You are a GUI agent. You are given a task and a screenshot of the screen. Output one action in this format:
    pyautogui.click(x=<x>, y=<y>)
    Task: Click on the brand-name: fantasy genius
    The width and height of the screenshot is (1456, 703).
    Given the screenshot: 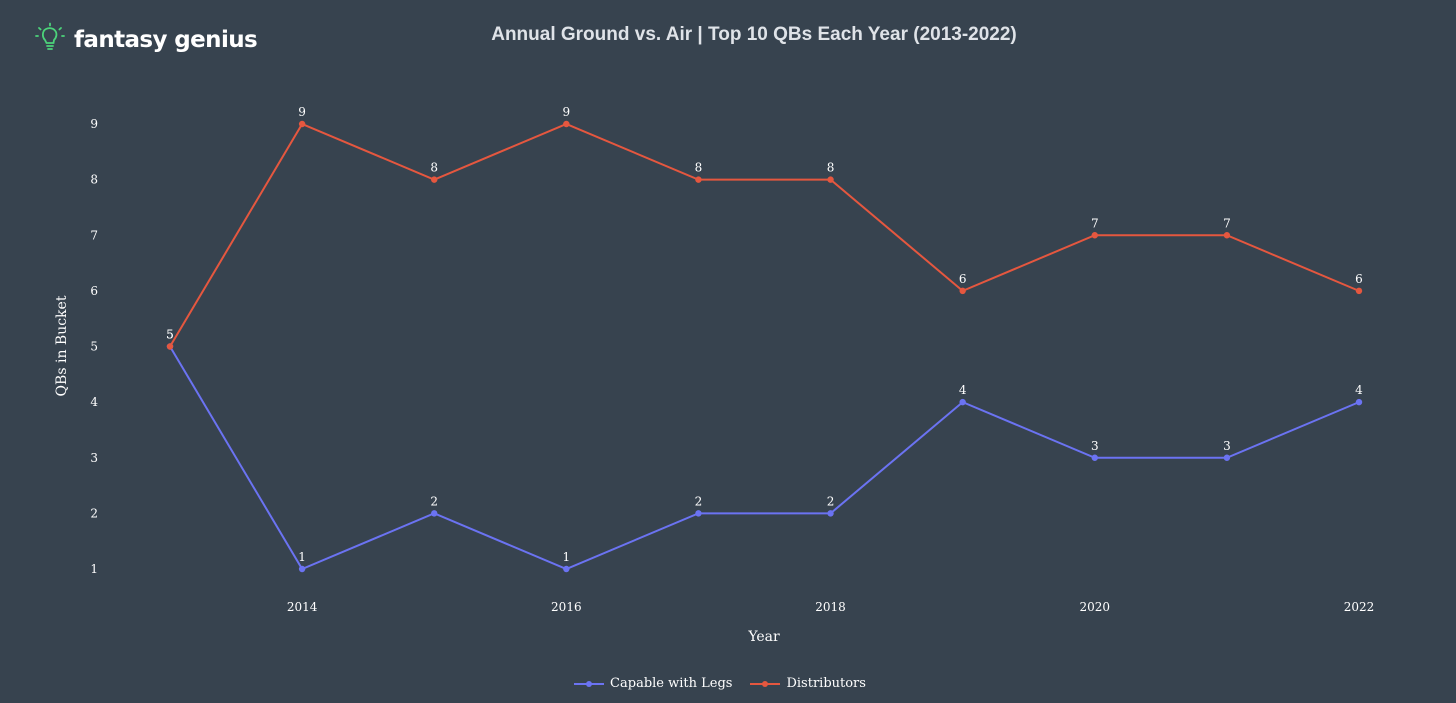 What is the action you would take?
    pyautogui.click(x=166, y=40)
    